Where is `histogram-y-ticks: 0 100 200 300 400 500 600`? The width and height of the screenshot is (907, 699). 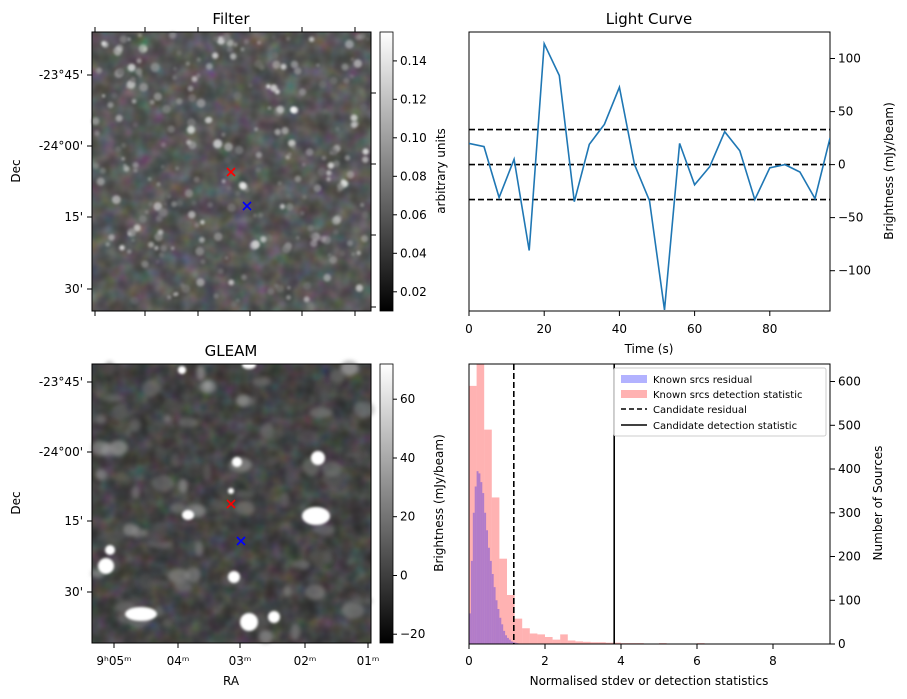
histogram-y-ticks: 0 100 200 300 400 500 600 is located at coordinates (845, 513).